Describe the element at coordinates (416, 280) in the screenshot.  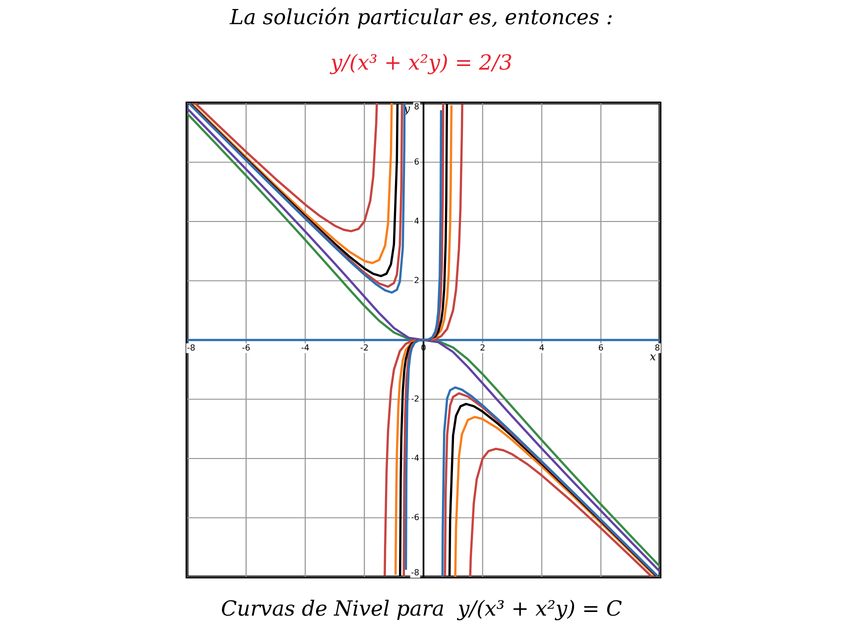
I see `y-tick-label: 2` at that location.